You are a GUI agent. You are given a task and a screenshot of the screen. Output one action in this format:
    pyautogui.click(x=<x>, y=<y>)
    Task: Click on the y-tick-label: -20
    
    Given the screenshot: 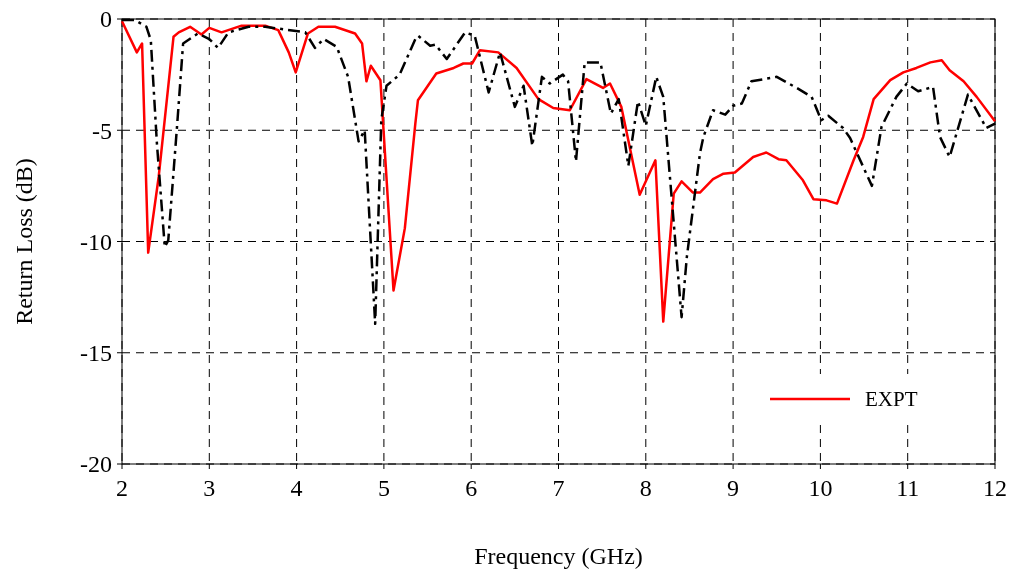 What is the action you would take?
    pyautogui.click(x=96, y=464)
    